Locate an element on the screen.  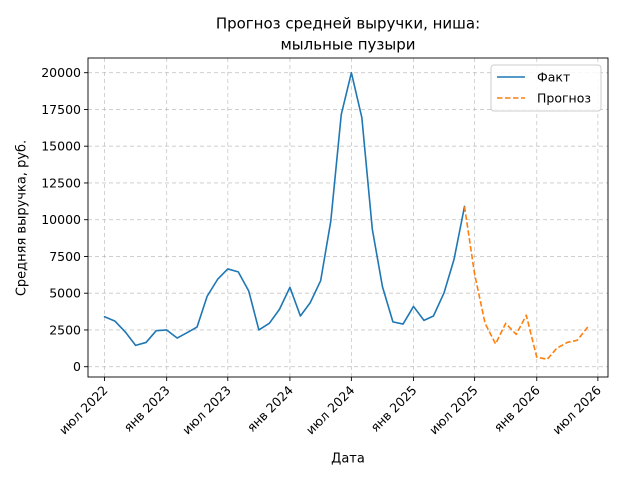
y-tick-label: 17500 is located at coordinates (61, 109).